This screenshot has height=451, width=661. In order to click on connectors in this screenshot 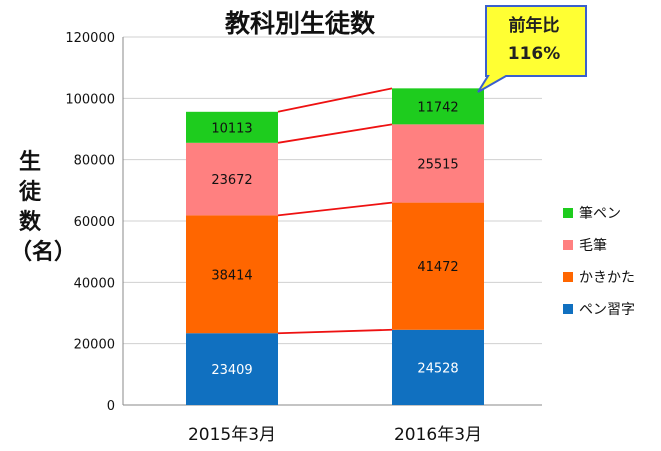, I will do `click(335, 211)`.